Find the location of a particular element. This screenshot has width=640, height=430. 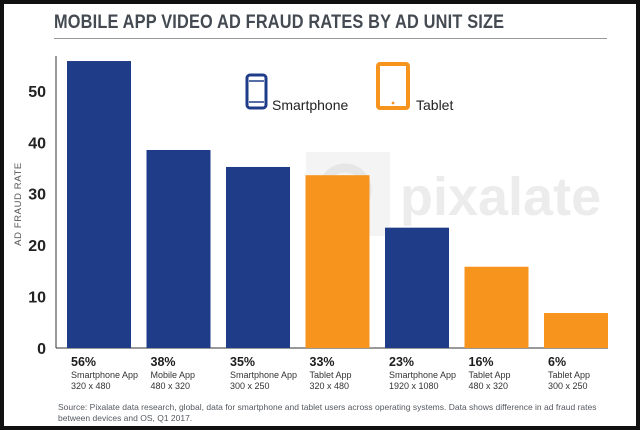

smartphone-icon is located at coordinates (256, 91).